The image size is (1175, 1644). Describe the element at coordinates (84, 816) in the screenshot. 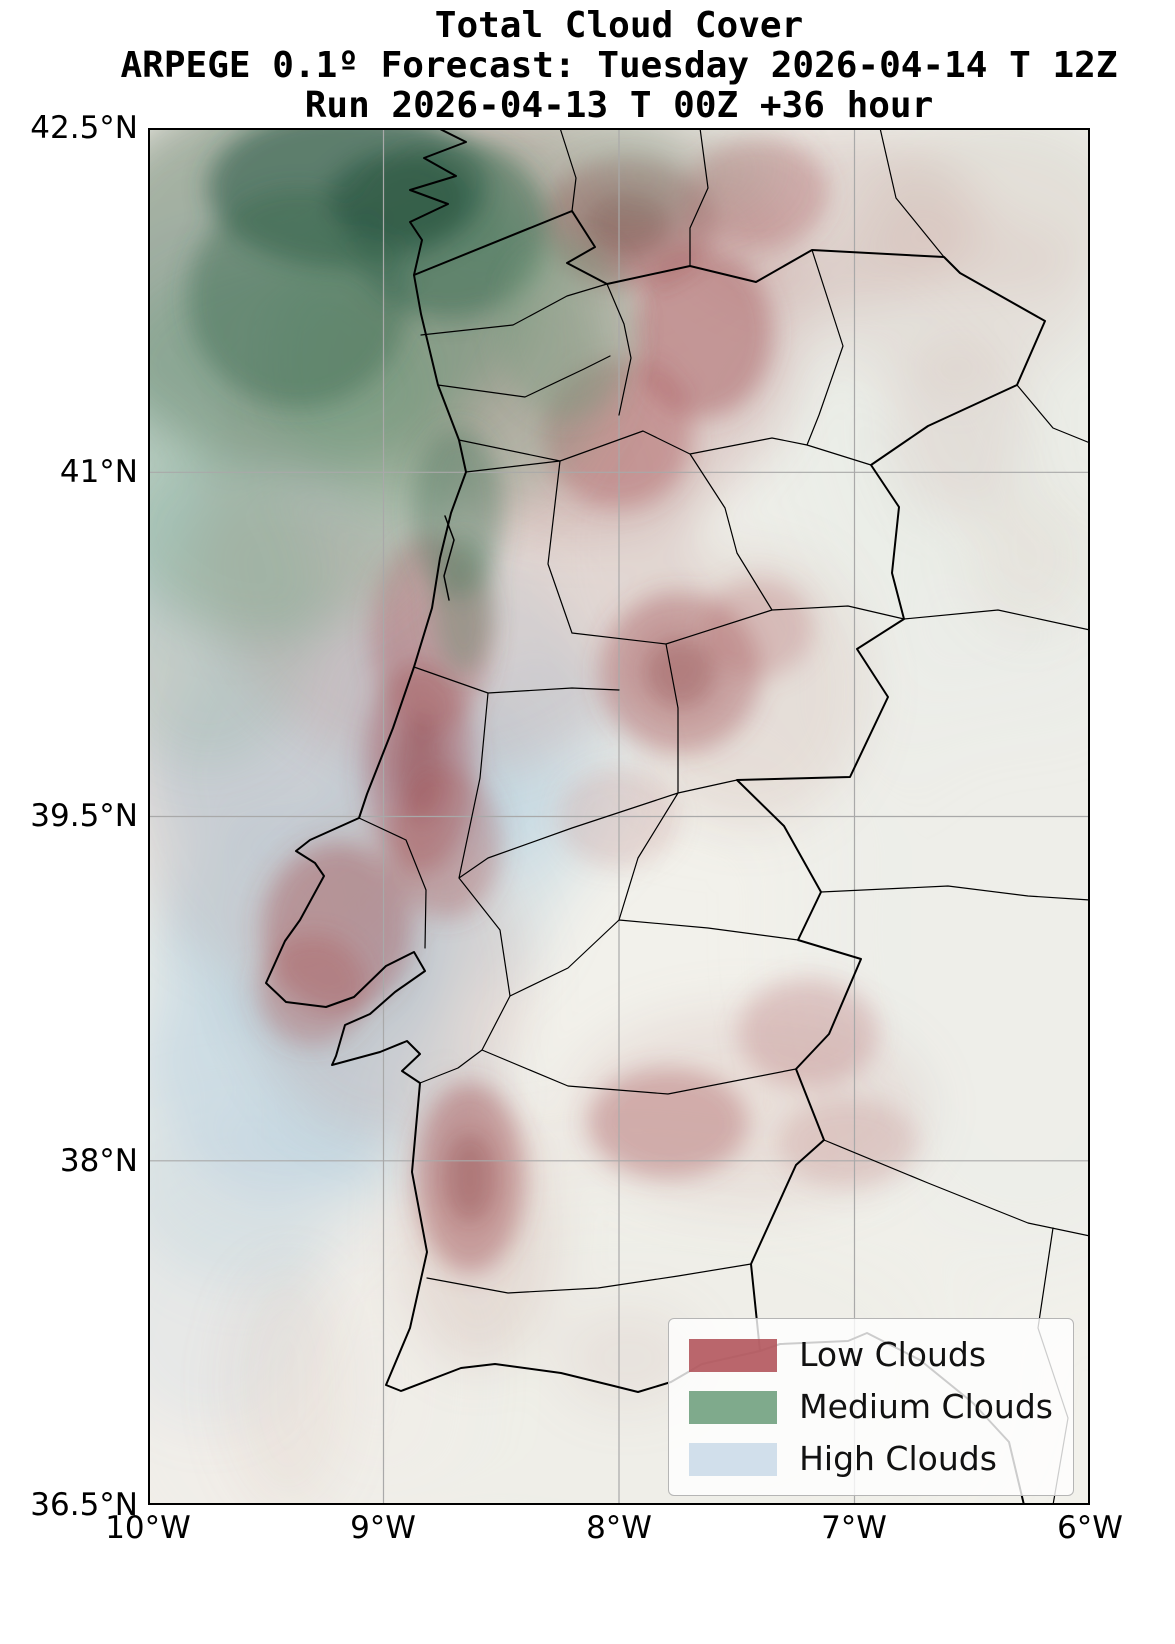

I see `y-tick-label: 39.5°N` at that location.